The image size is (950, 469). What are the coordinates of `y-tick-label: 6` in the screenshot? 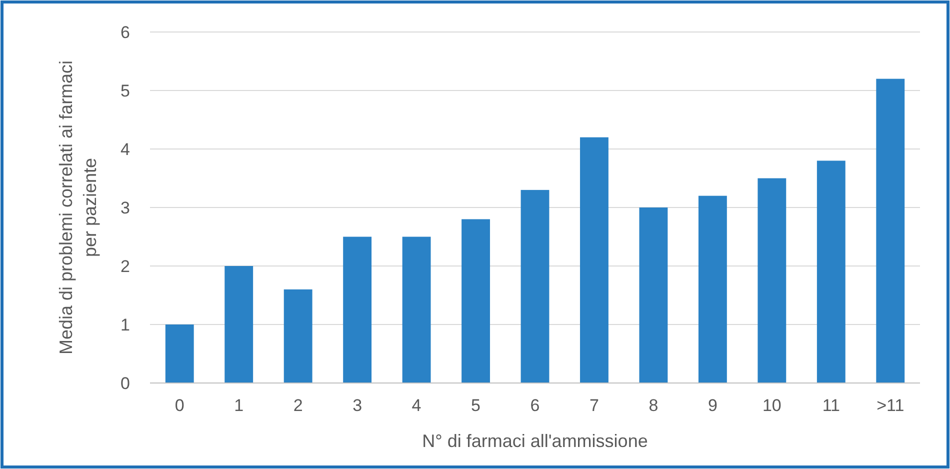 It's located at (125, 32).